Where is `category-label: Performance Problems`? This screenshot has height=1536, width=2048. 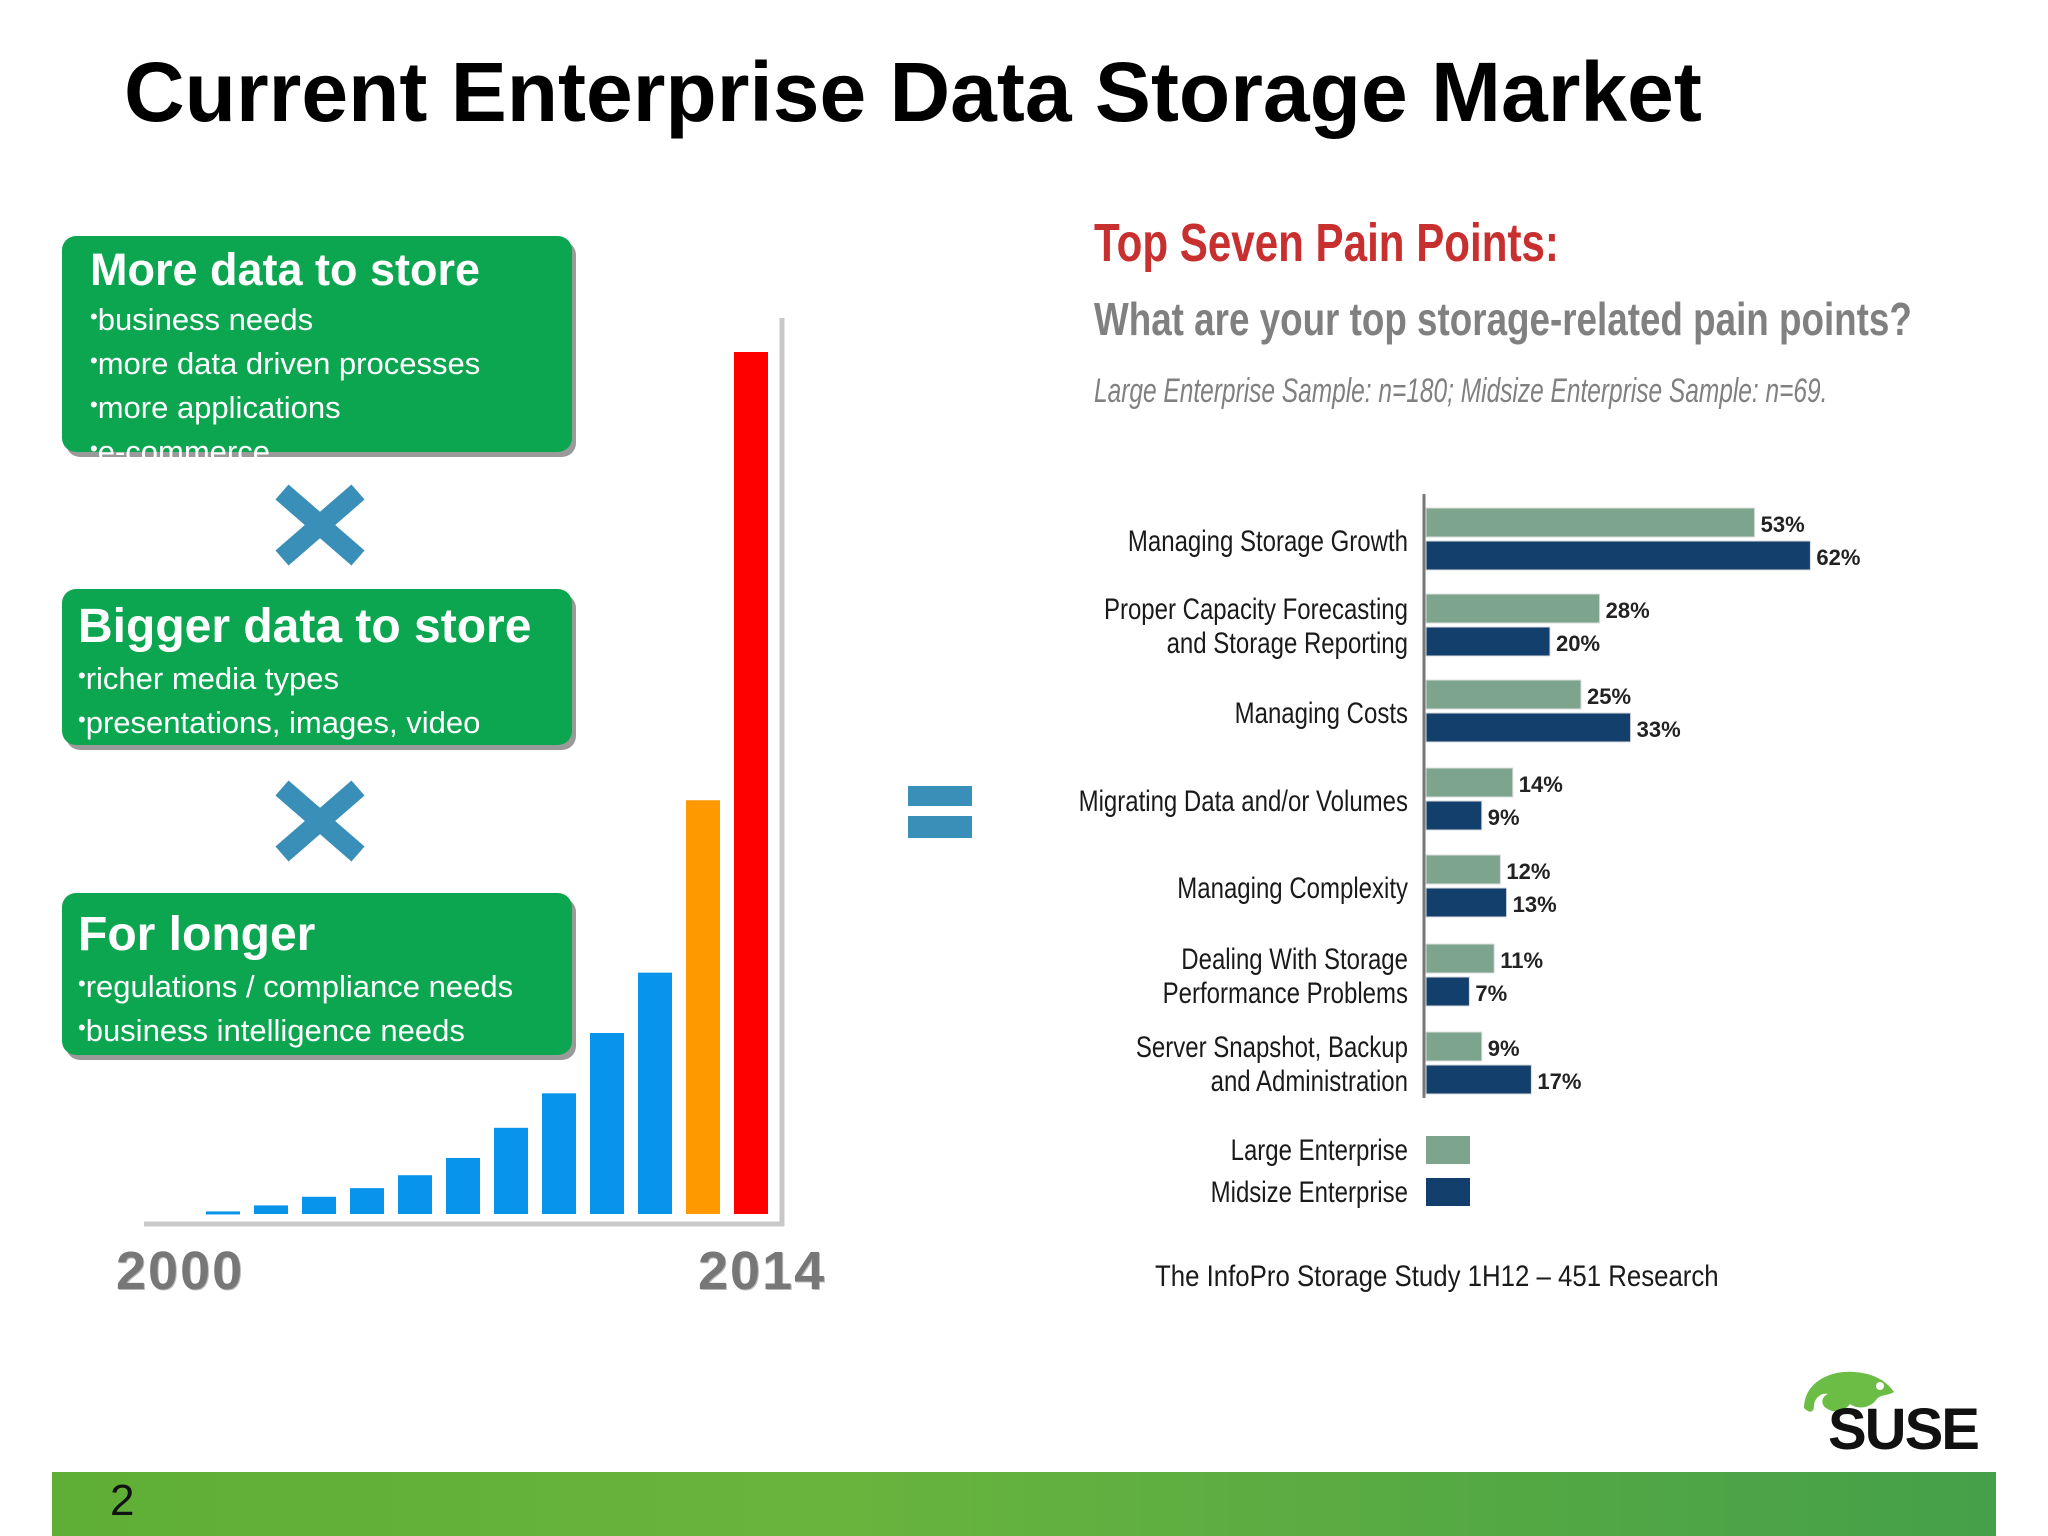
category-label: Performance Problems is located at coordinates (1285, 992).